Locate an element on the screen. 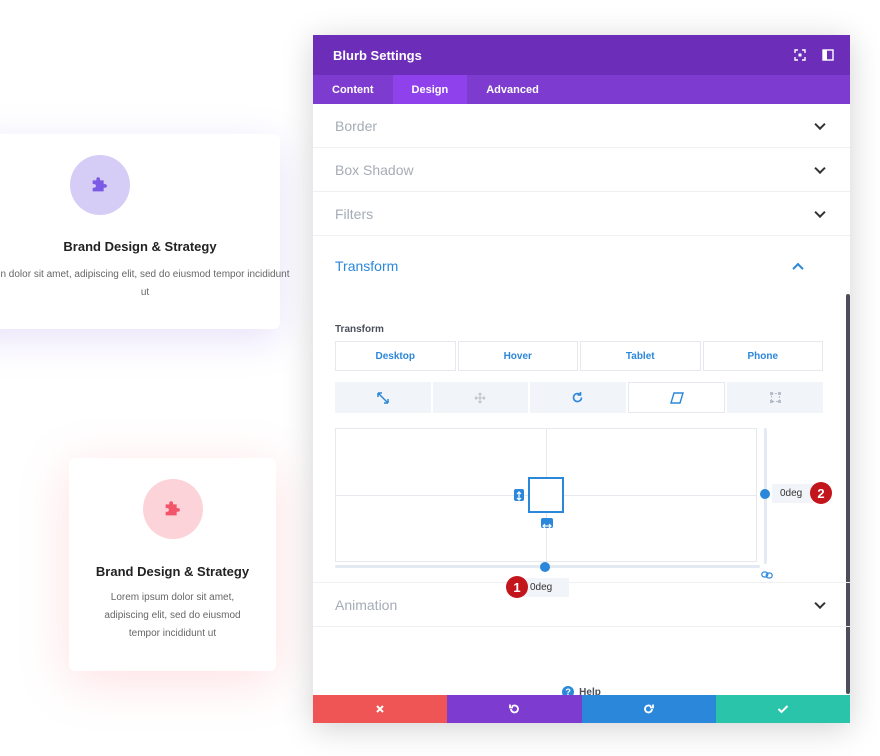 The width and height of the screenshot is (880, 756). section-title: Transform is located at coordinates (367, 266).